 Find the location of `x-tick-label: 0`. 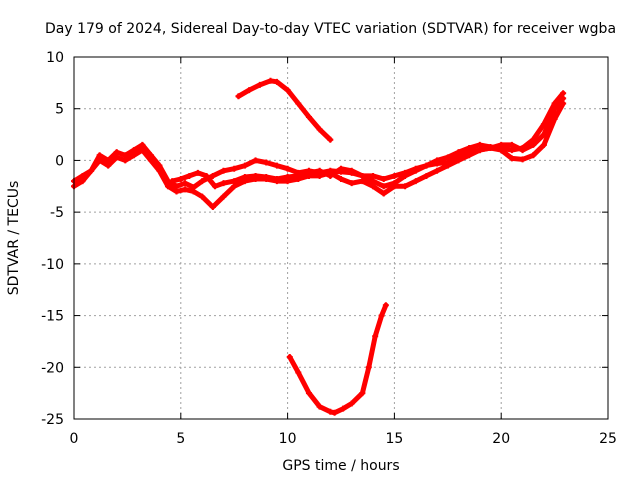

x-tick-label: 0 is located at coordinates (74, 439).